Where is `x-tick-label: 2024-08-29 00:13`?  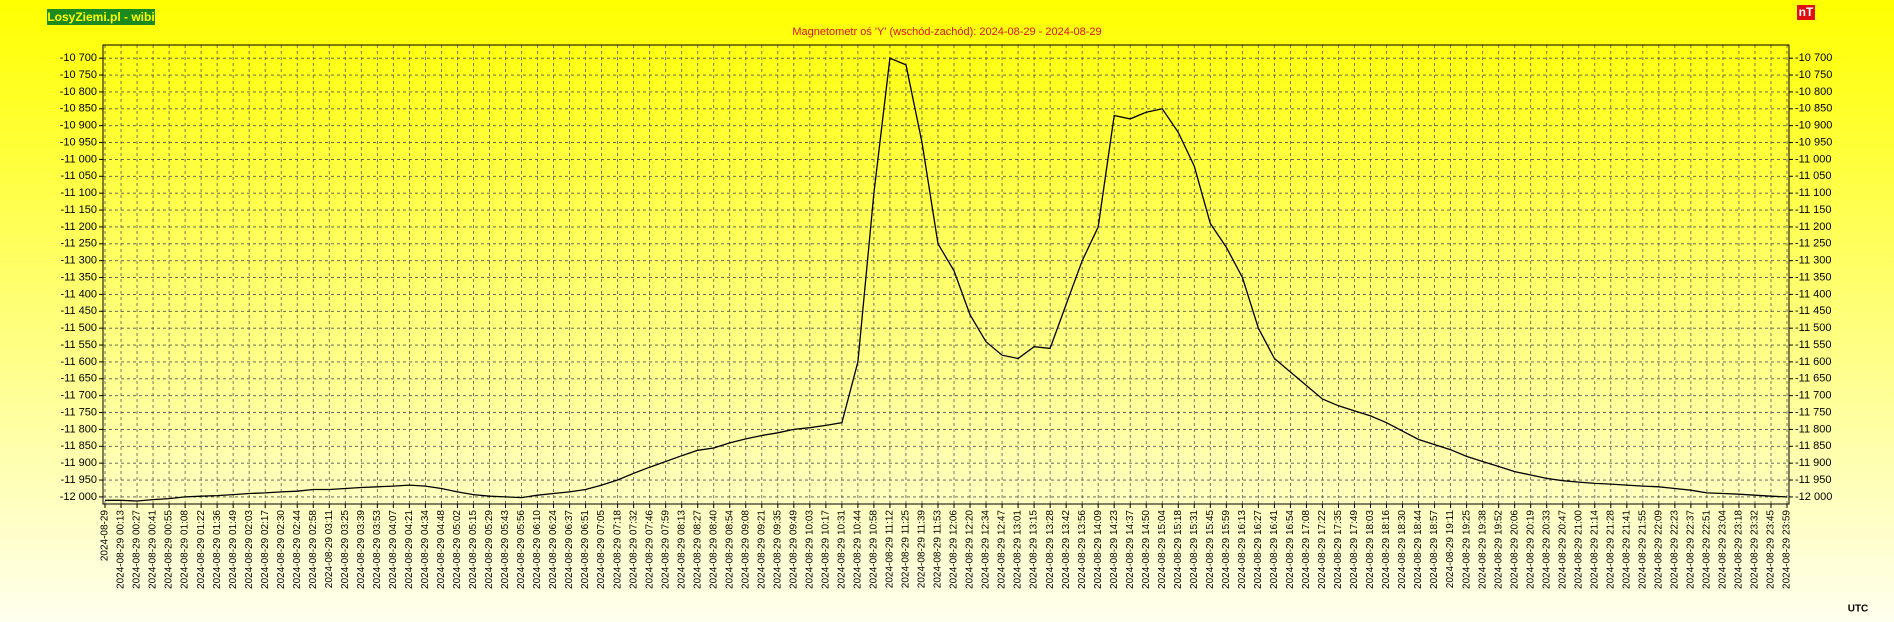 x-tick-label: 2024-08-29 00:13 is located at coordinates (121, 549).